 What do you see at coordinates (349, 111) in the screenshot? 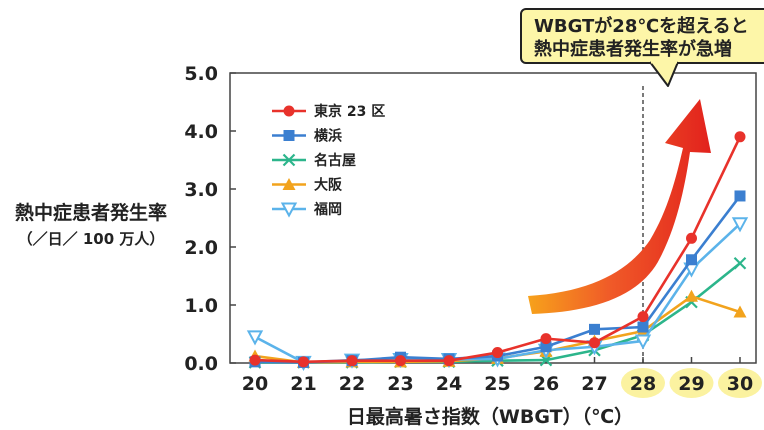
I see `legend-label: 東京 23 区` at bounding box center [349, 111].